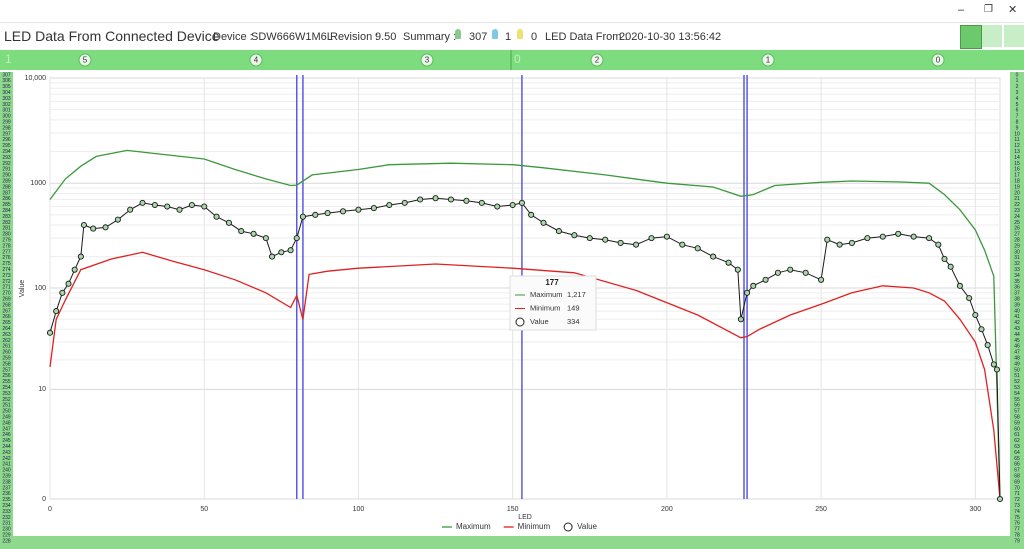 Image resolution: width=1024 pixels, height=549 pixels. What do you see at coordinates (6, 282) in the screenshot?
I see `left-strip-label: 272` at bounding box center [6, 282].